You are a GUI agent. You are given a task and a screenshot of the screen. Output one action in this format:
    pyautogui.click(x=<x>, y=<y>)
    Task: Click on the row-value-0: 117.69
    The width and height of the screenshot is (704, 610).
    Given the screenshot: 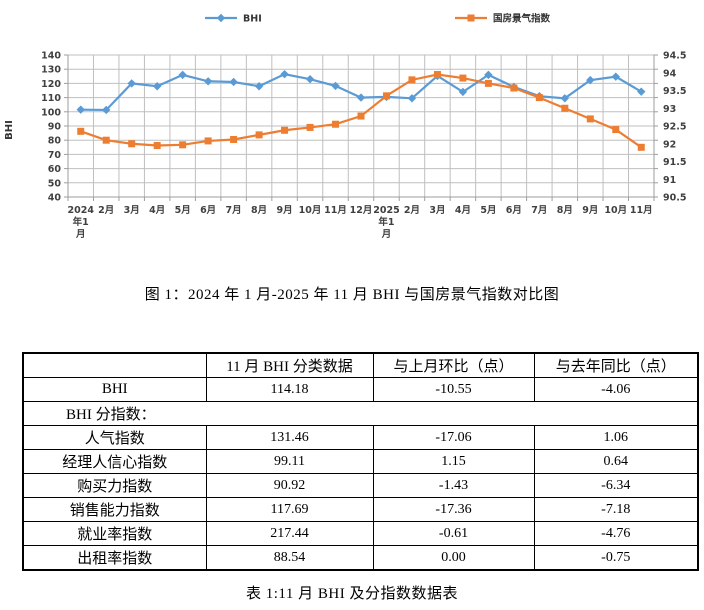 What is the action you would take?
    pyautogui.click(x=289, y=509)
    